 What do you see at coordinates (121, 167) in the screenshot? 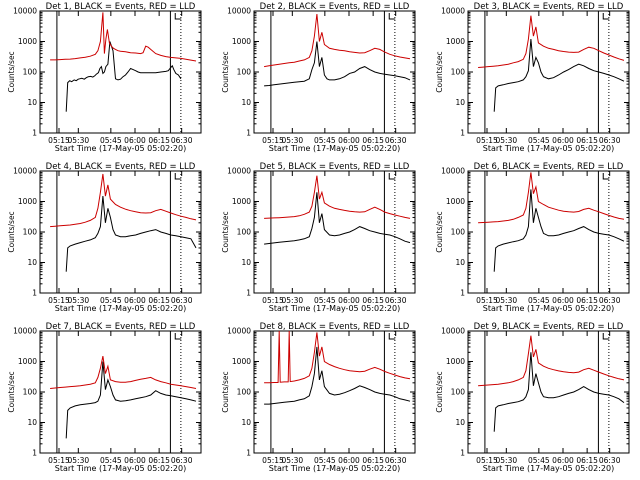
I see `plot-title: Det 4, BLACK = Events, RED = LLD` at bounding box center [121, 167].